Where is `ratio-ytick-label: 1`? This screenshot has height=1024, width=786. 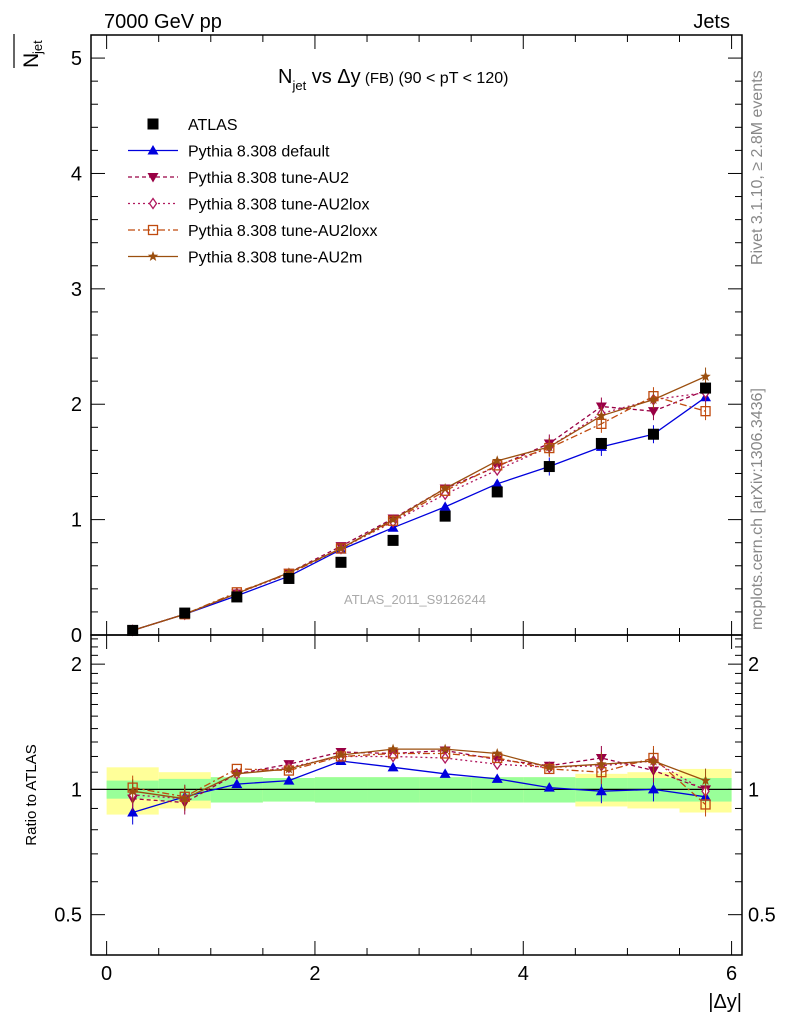 ratio-ytick-label: 1 is located at coordinates (76, 790).